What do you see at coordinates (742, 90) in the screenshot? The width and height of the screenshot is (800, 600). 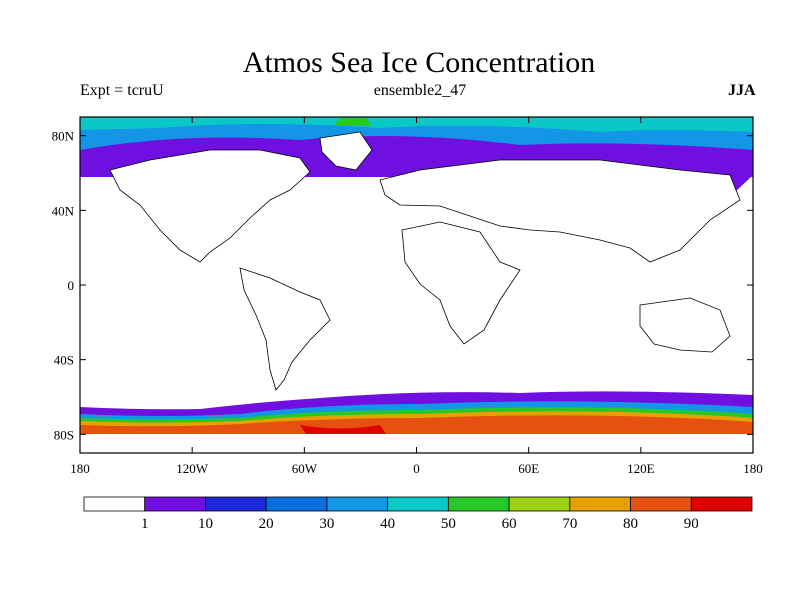 I see `season-label: JJA` at bounding box center [742, 90].